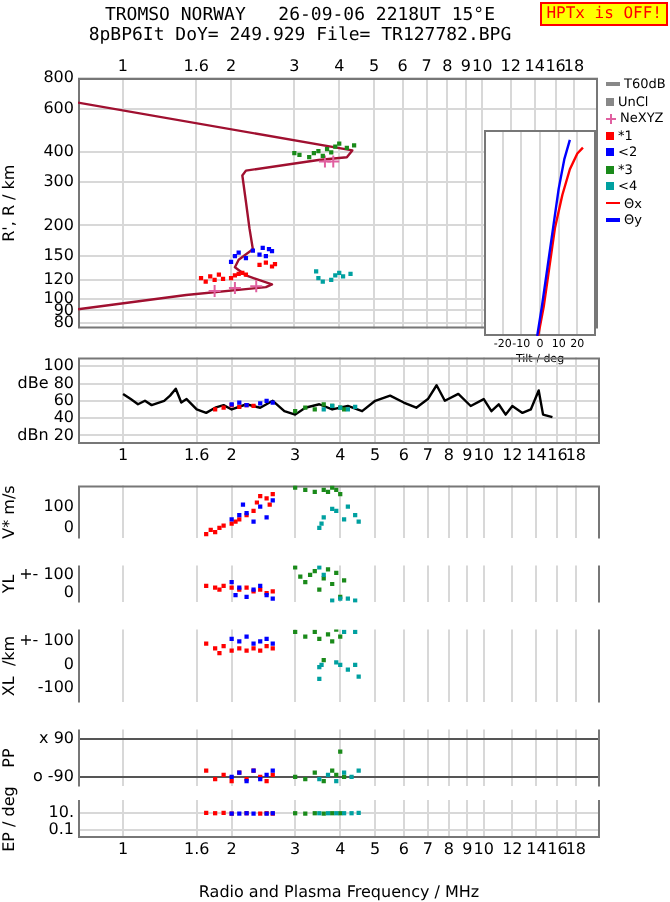 The image size is (670, 902). What do you see at coordinates (339, 891) in the screenshot?
I see `x-axis-title: Radio and Plasma Frequency / MHz` at bounding box center [339, 891].